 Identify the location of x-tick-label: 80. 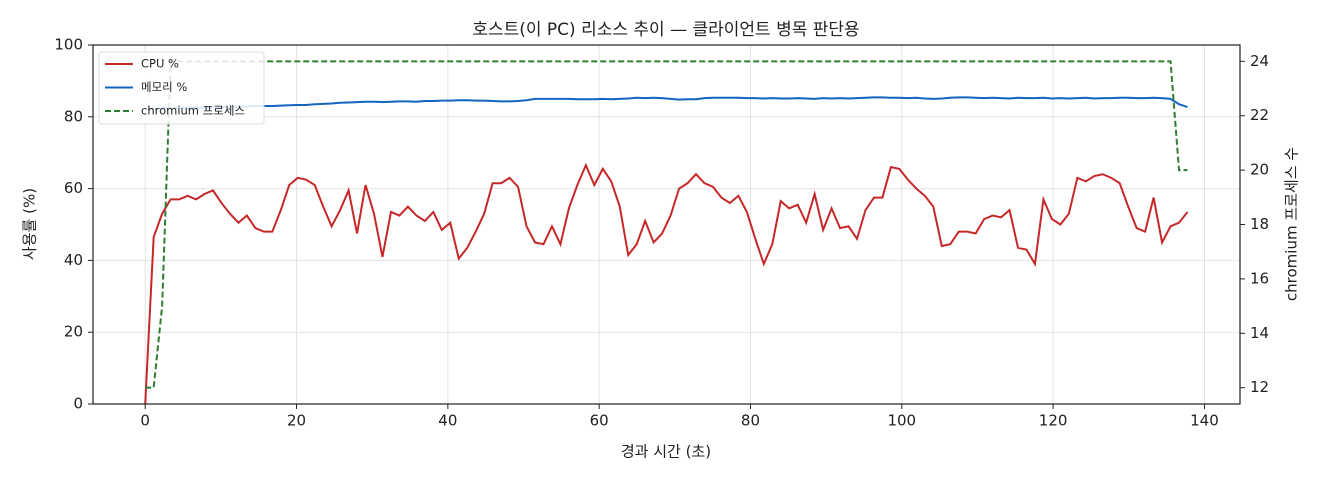
(750, 421).